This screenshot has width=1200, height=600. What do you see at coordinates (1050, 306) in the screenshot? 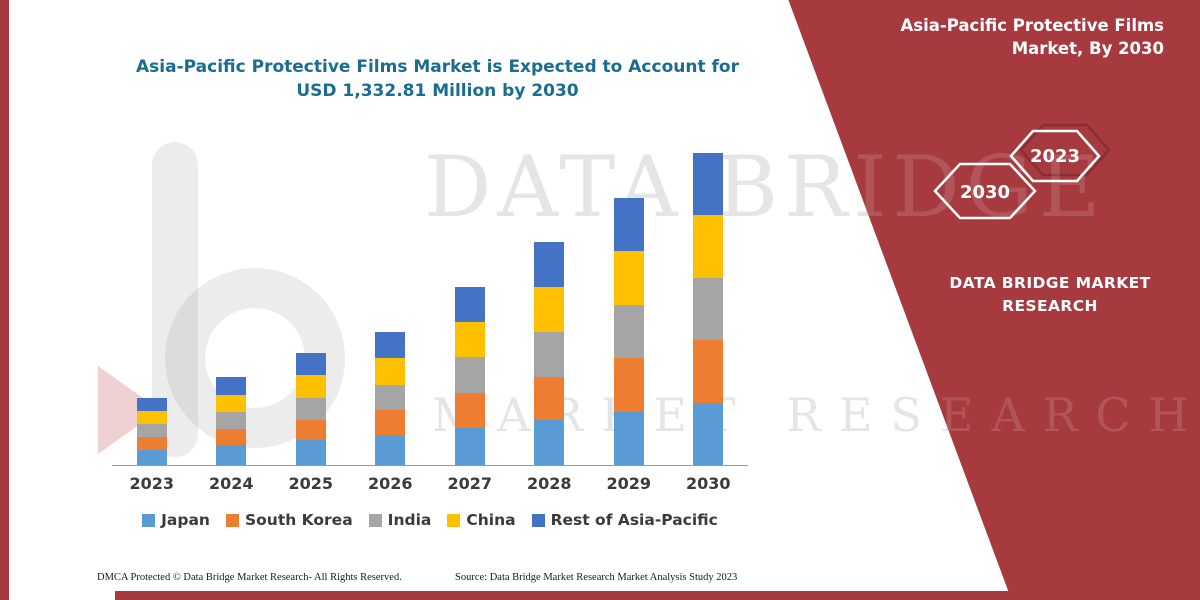
I see `brand-line2: RESEARCH` at bounding box center [1050, 306].